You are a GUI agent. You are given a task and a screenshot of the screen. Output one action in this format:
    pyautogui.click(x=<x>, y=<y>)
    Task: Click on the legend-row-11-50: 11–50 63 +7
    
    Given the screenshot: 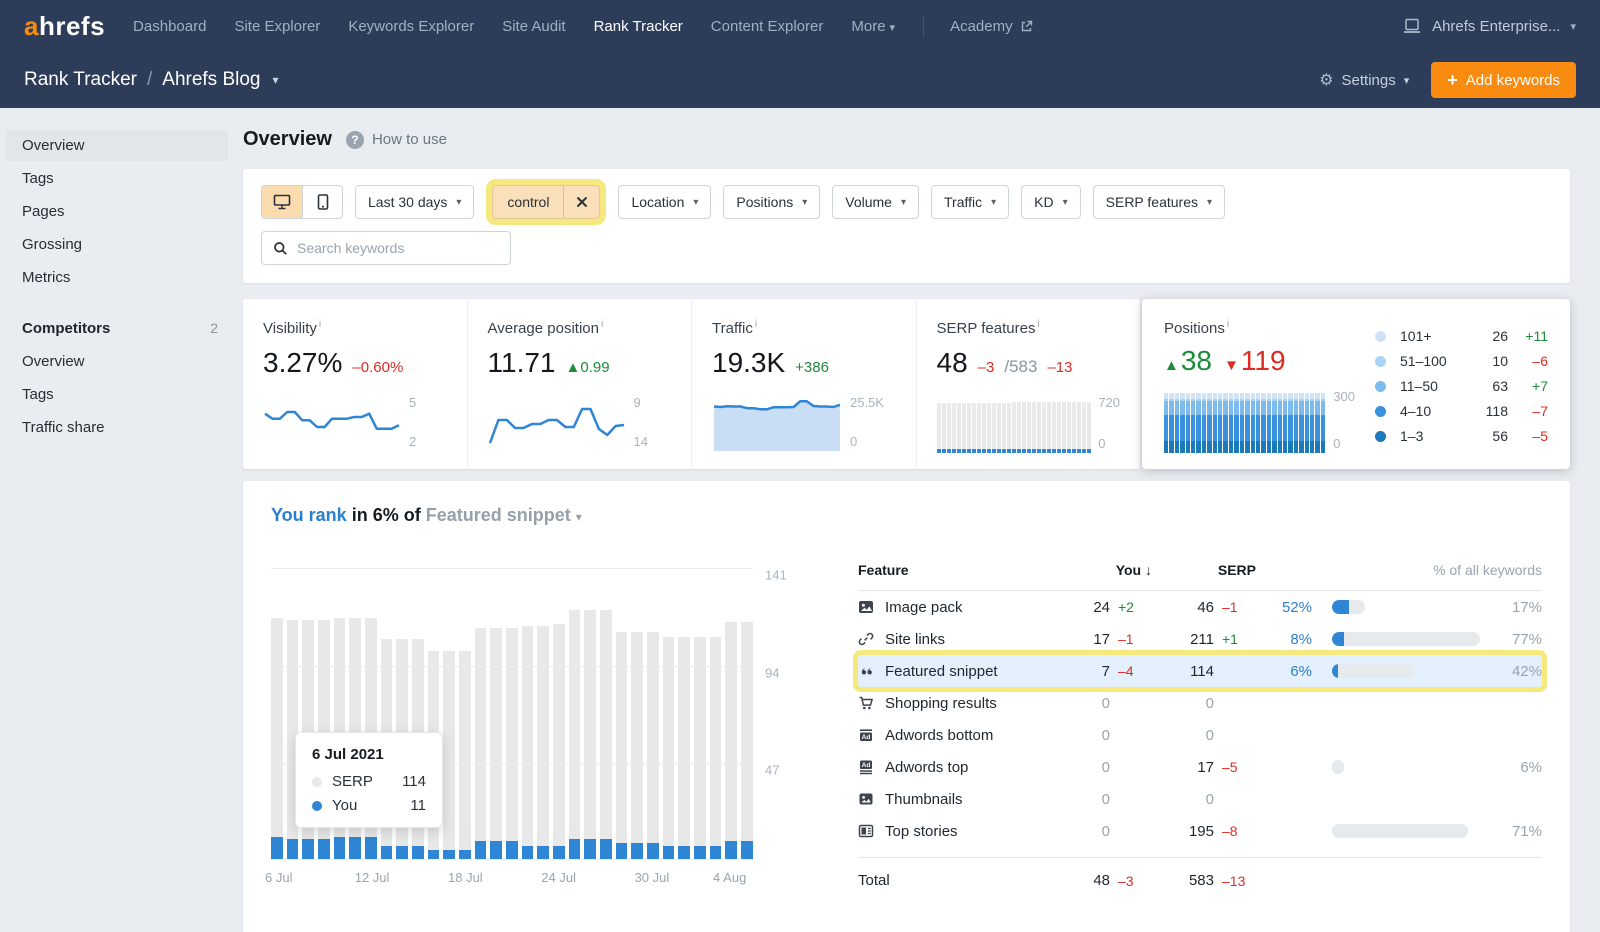 What is the action you would take?
    pyautogui.click(x=1461, y=386)
    